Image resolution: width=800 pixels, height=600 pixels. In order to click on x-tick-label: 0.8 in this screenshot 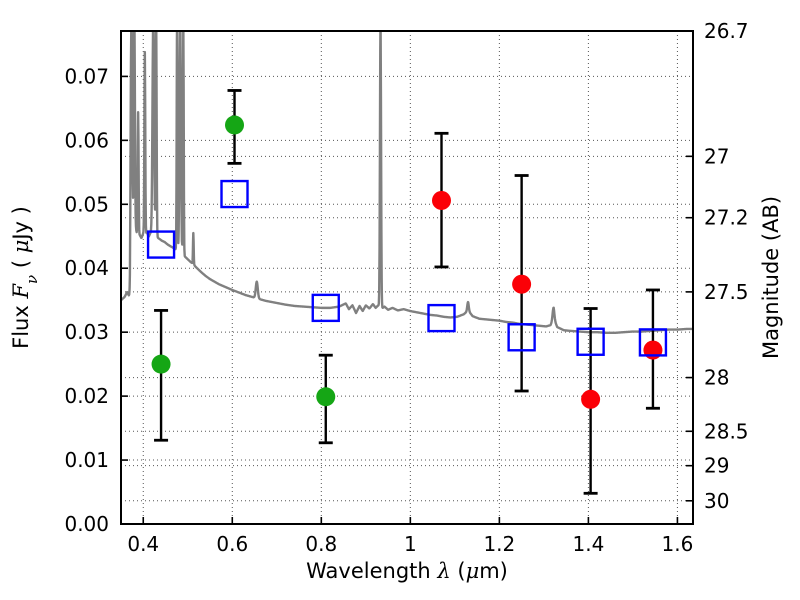, I will do `click(321, 544)`.